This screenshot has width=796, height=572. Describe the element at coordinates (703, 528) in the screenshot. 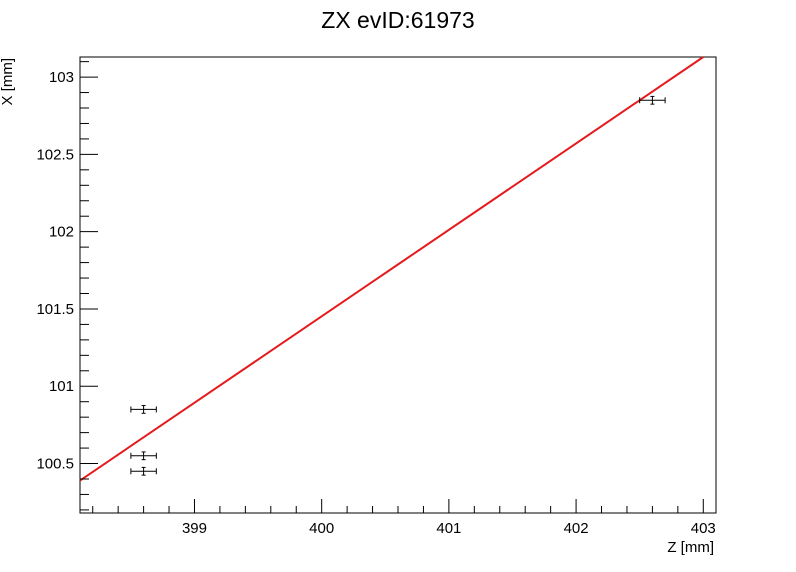

I see `x-tick-label: 403` at that location.